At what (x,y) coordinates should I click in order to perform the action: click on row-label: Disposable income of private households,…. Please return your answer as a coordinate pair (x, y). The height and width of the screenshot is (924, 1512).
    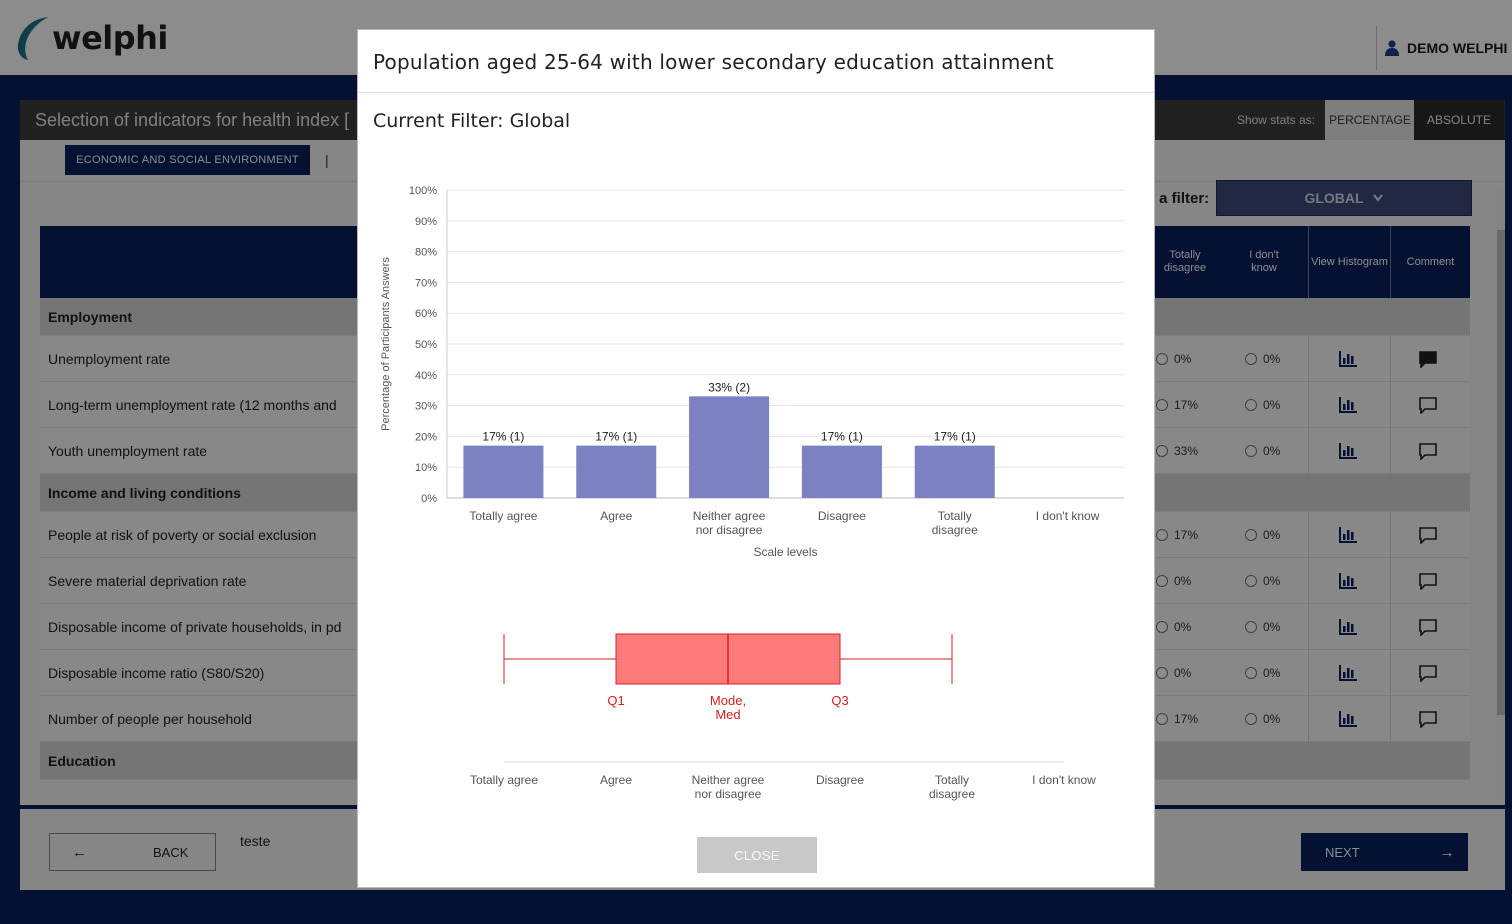
    Looking at the image, I should click on (195, 626).